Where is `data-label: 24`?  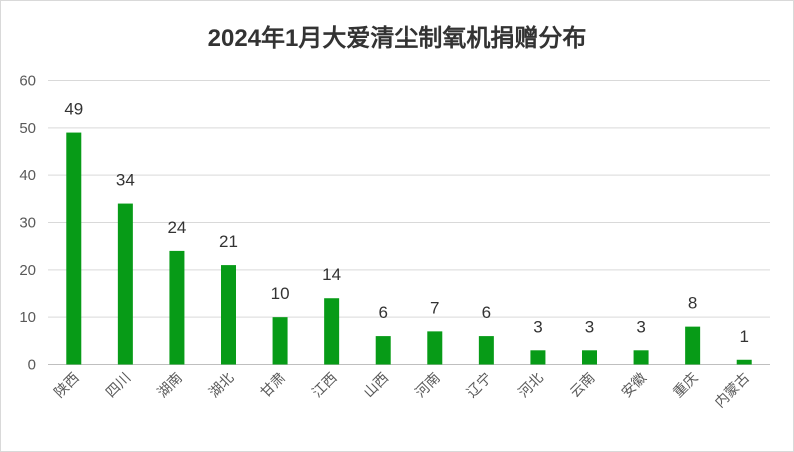 data-label: 24 is located at coordinates (176, 227).